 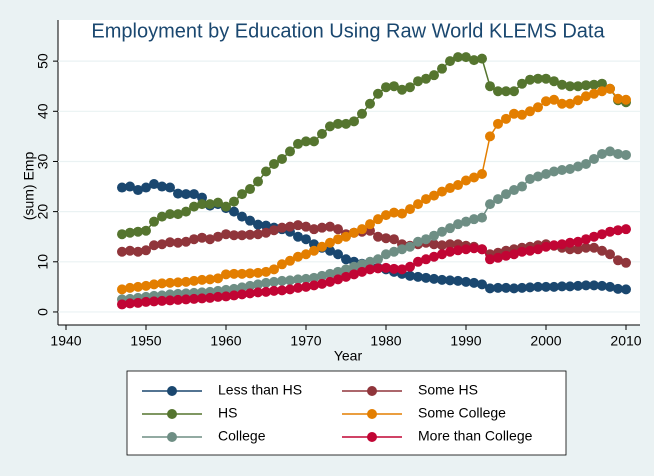 I want to click on legend-box, so click(x=346, y=413).